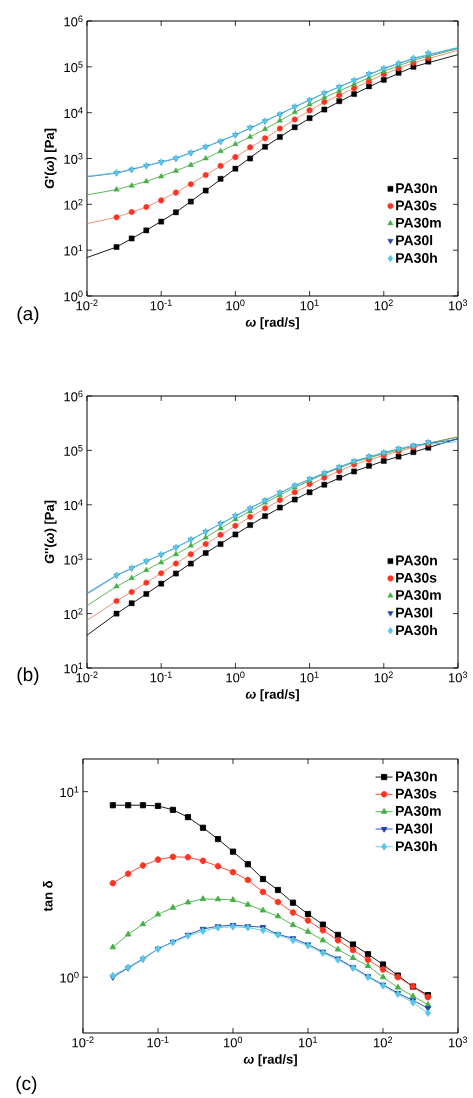  What do you see at coordinates (50, 158) in the screenshot?
I see `y-axis-title: G'(ω) [Pa]` at bounding box center [50, 158].